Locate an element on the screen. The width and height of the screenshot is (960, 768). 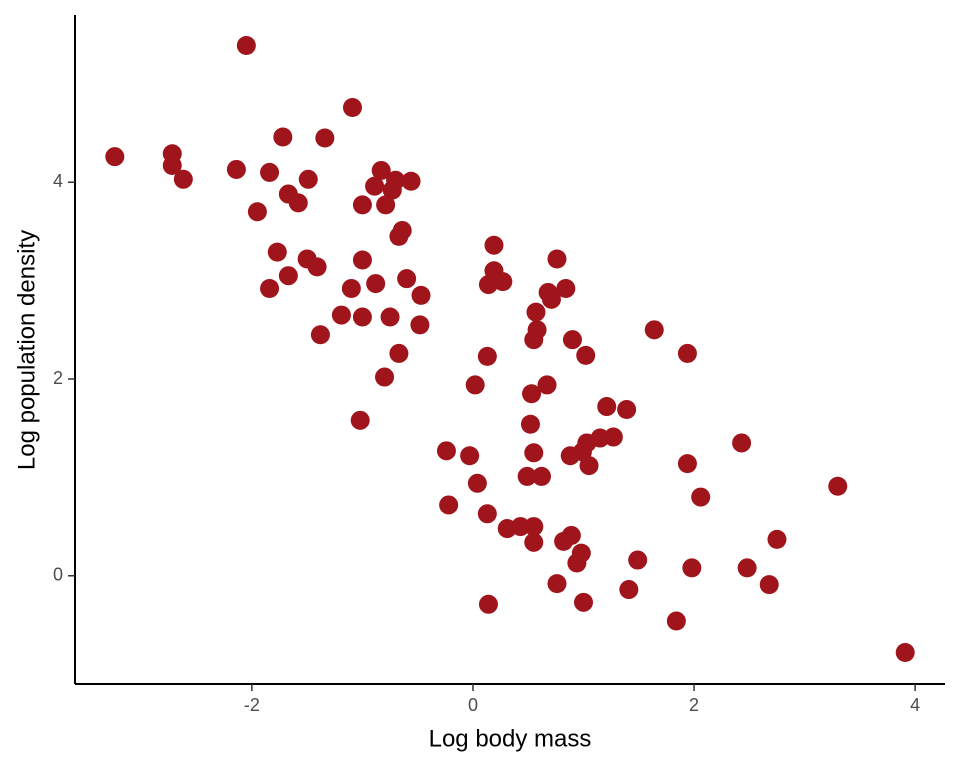
x-tick-label: 4 is located at coordinates (915, 705).